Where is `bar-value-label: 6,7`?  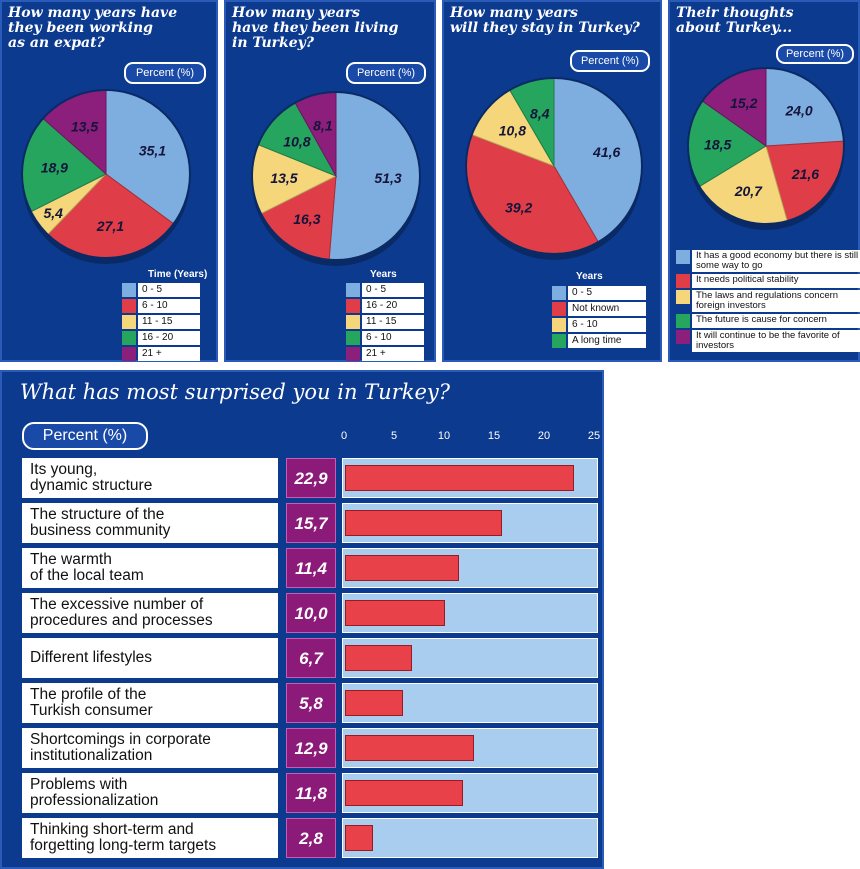 bar-value-label: 6,7 is located at coordinates (311, 658).